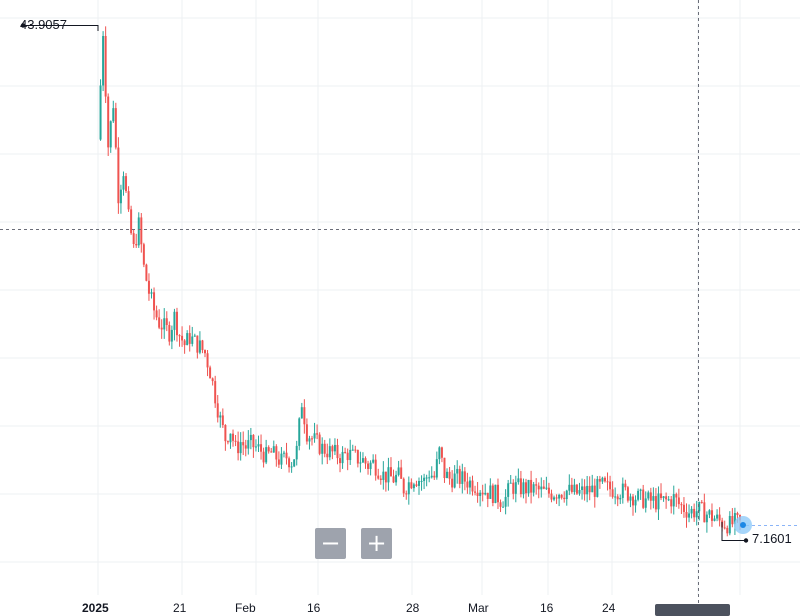 This screenshot has height=616, width=800. I want to click on x-axis-tick-label: 2025, so click(95, 608).